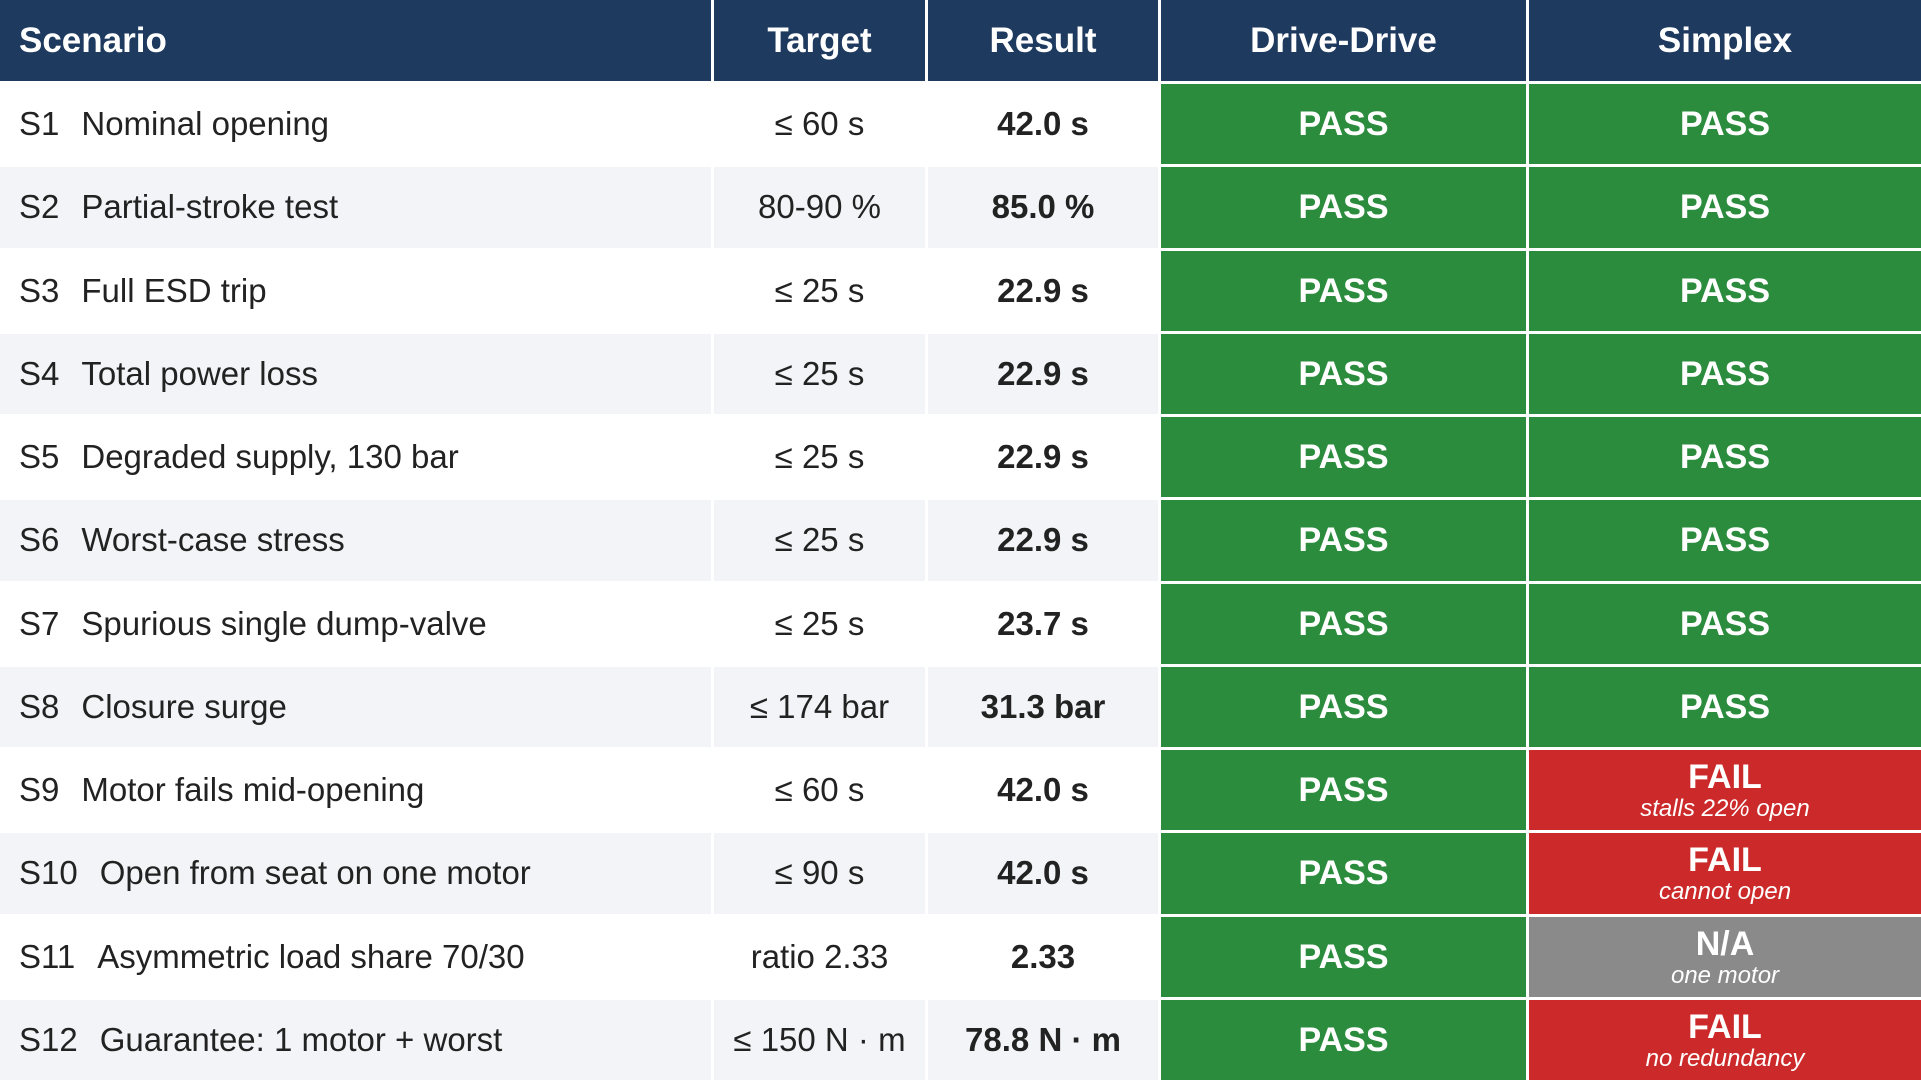 The height and width of the screenshot is (1080, 1921). I want to click on scenario-id: S9, so click(39, 790).